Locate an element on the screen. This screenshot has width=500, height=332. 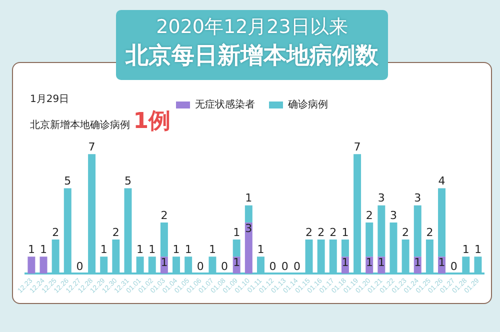
text: 1例 is located at coordinates (151, 121).